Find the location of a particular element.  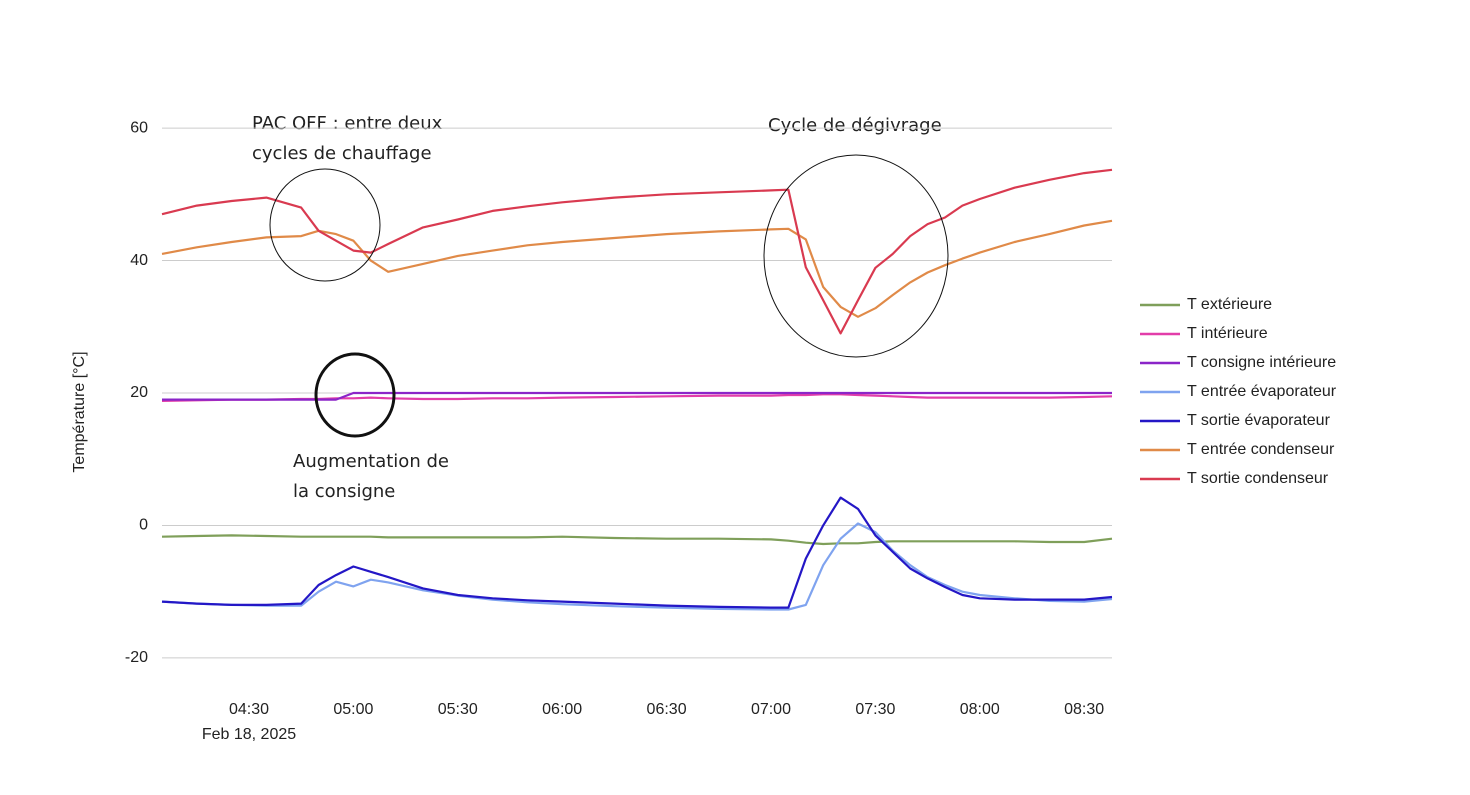

legend-label: T sortie condenseur is located at coordinates (1258, 478).